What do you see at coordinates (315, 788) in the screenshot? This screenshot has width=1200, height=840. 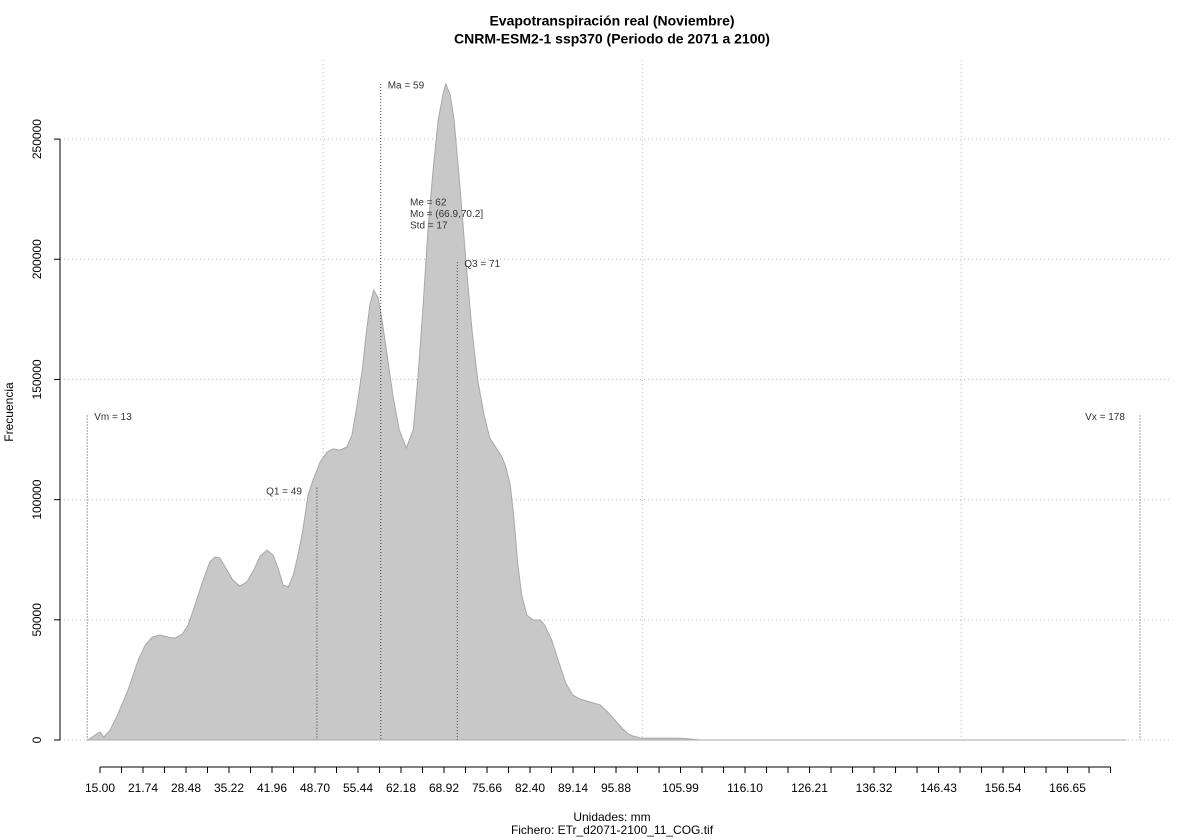 I see `x-tick-label: 48.70` at bounding box center [315, 788].